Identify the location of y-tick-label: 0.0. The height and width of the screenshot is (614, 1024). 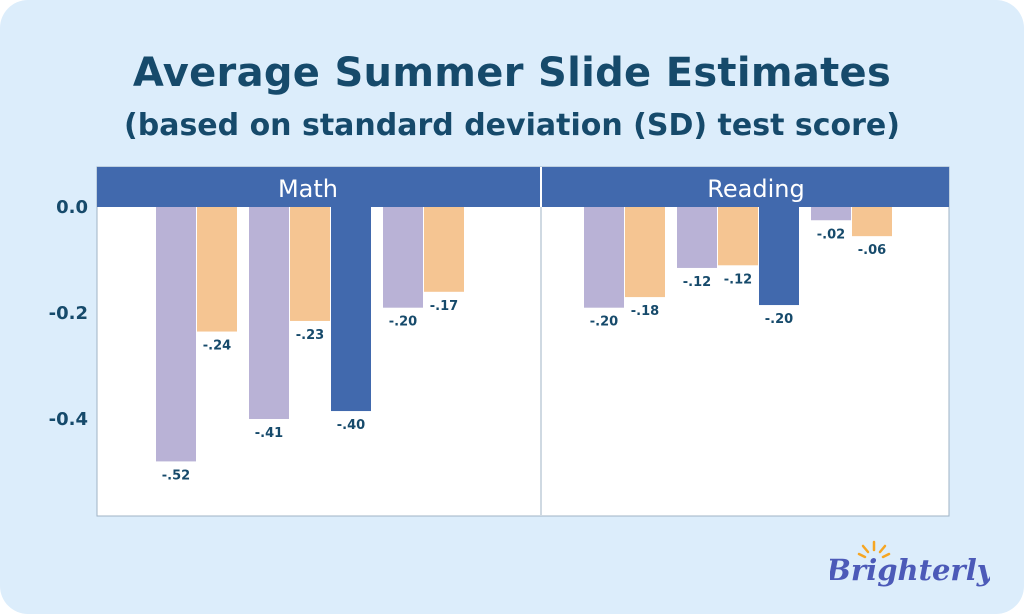
(72, 207).